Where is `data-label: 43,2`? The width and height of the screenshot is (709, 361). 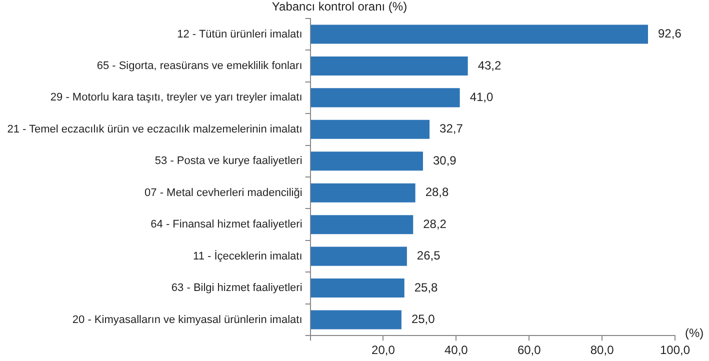 data-label: 43,2 is located at coordinates (490, 65).